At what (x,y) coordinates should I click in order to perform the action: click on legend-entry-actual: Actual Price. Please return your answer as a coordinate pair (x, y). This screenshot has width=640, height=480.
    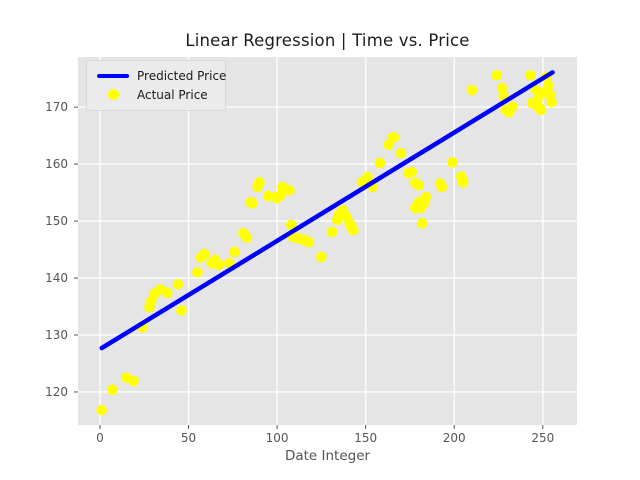
    Looking at the image, I should click on (155, 94).